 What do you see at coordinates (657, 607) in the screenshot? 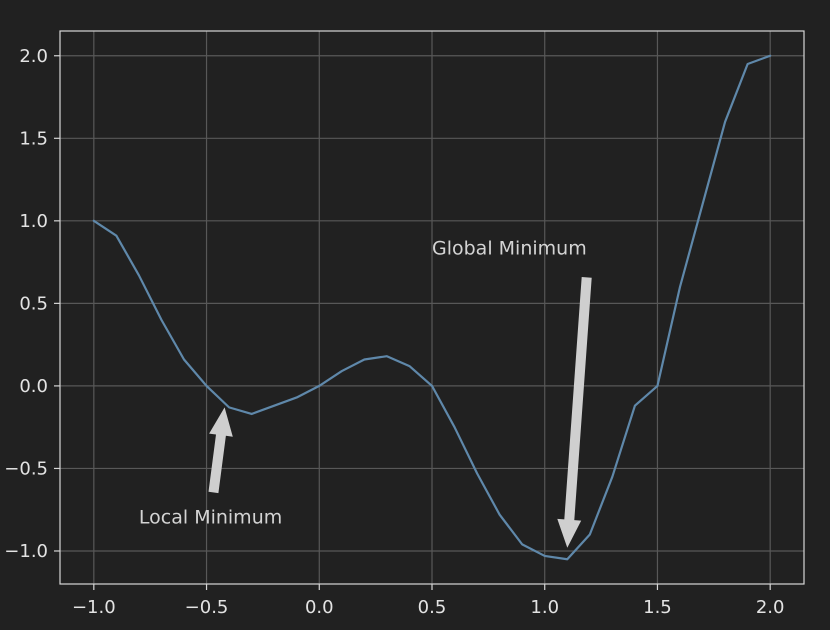
I see `x-tick-label: 1.5` at bounding box center [657, 607].